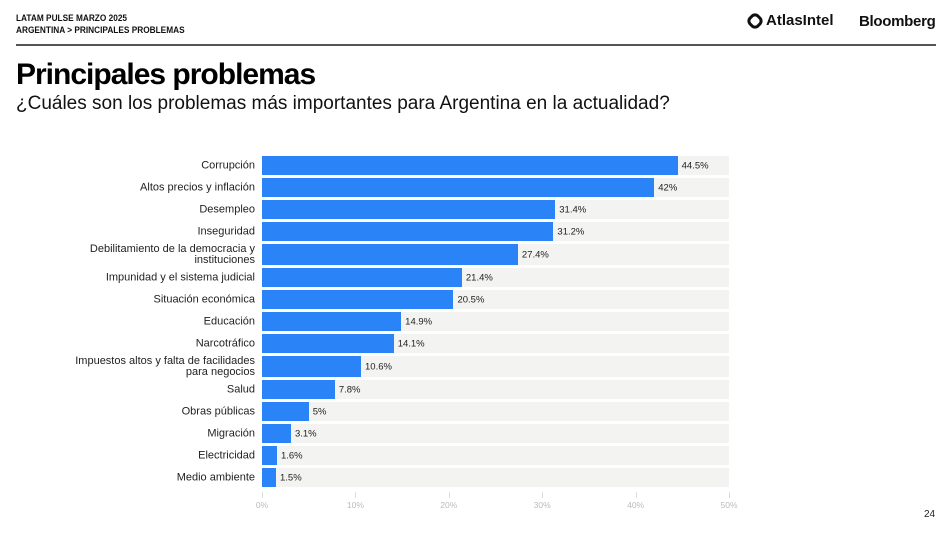  I want to click on bar-row: Educación 14.9%, so click(473, 322).